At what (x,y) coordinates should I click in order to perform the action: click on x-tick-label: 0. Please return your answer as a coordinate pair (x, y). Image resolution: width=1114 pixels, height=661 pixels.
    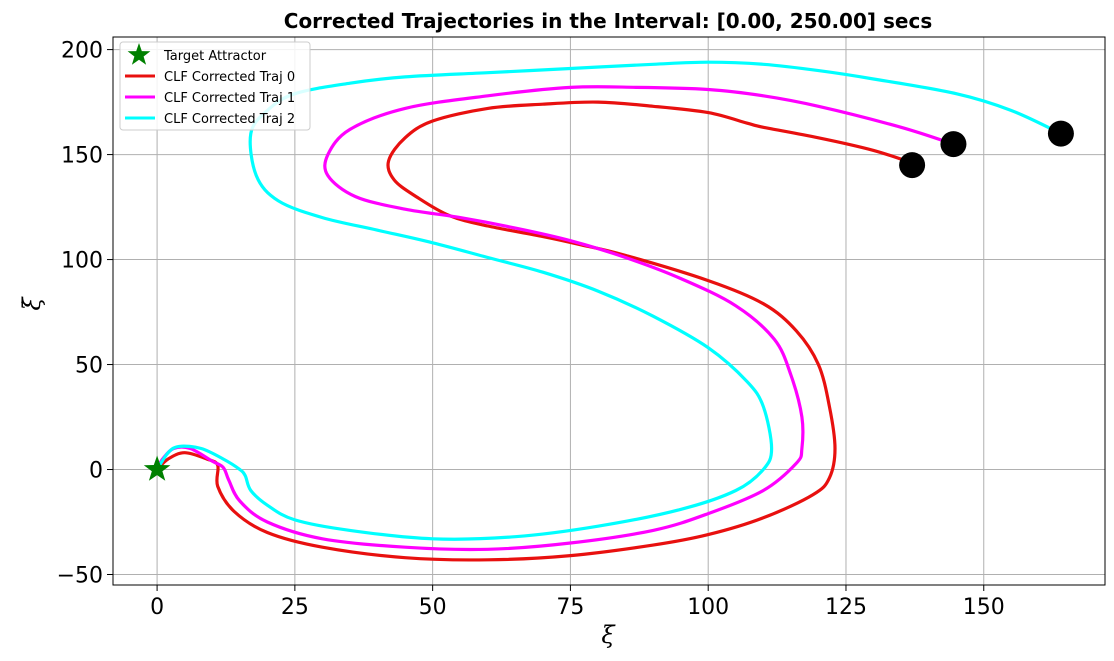
    Looking at the image, I should click on (157, 607).